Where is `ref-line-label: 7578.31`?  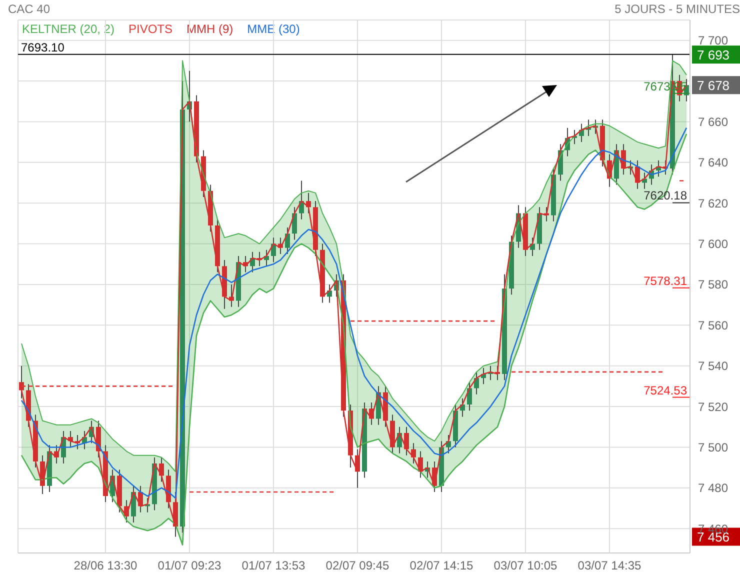 ref-line-label: 7578.31 is located at coordinates (666, 281).